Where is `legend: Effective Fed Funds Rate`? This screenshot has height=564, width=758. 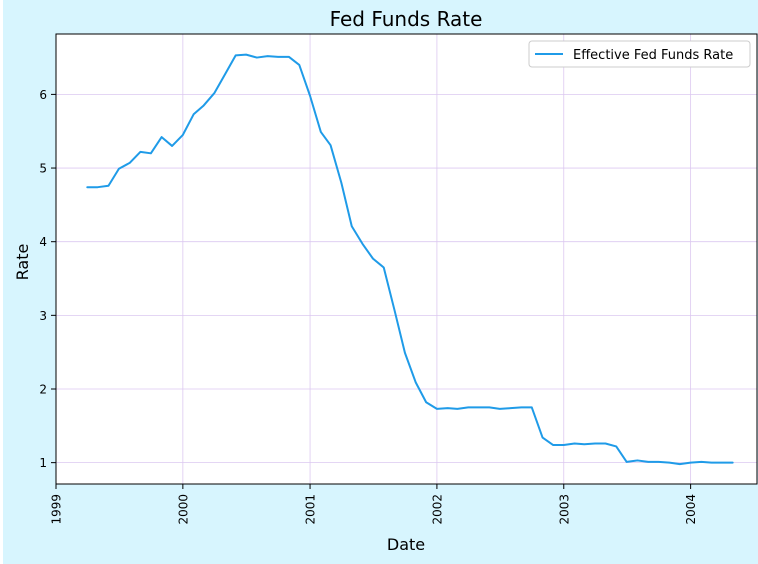
legend: Effective Fed Funds Rate is located at coordinates (639, 54).